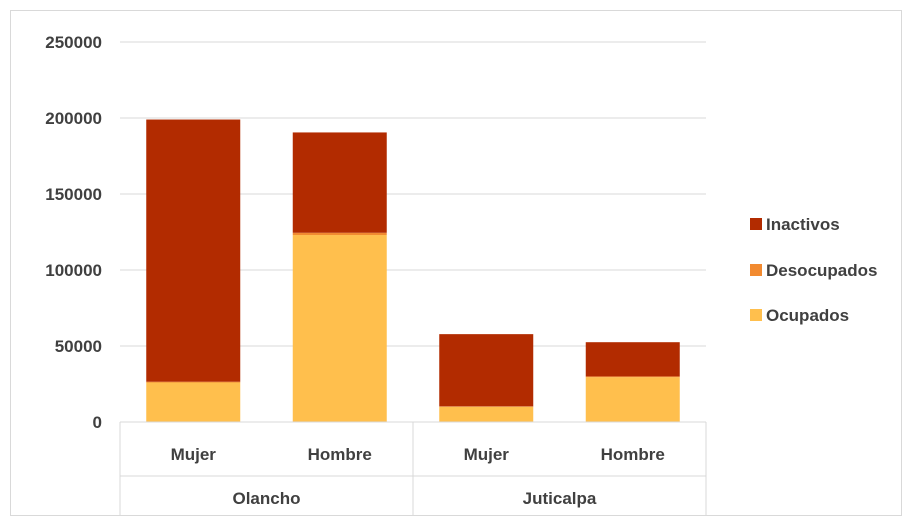  I want to click on x-group-label: Juticalpa, so click(560, 498).